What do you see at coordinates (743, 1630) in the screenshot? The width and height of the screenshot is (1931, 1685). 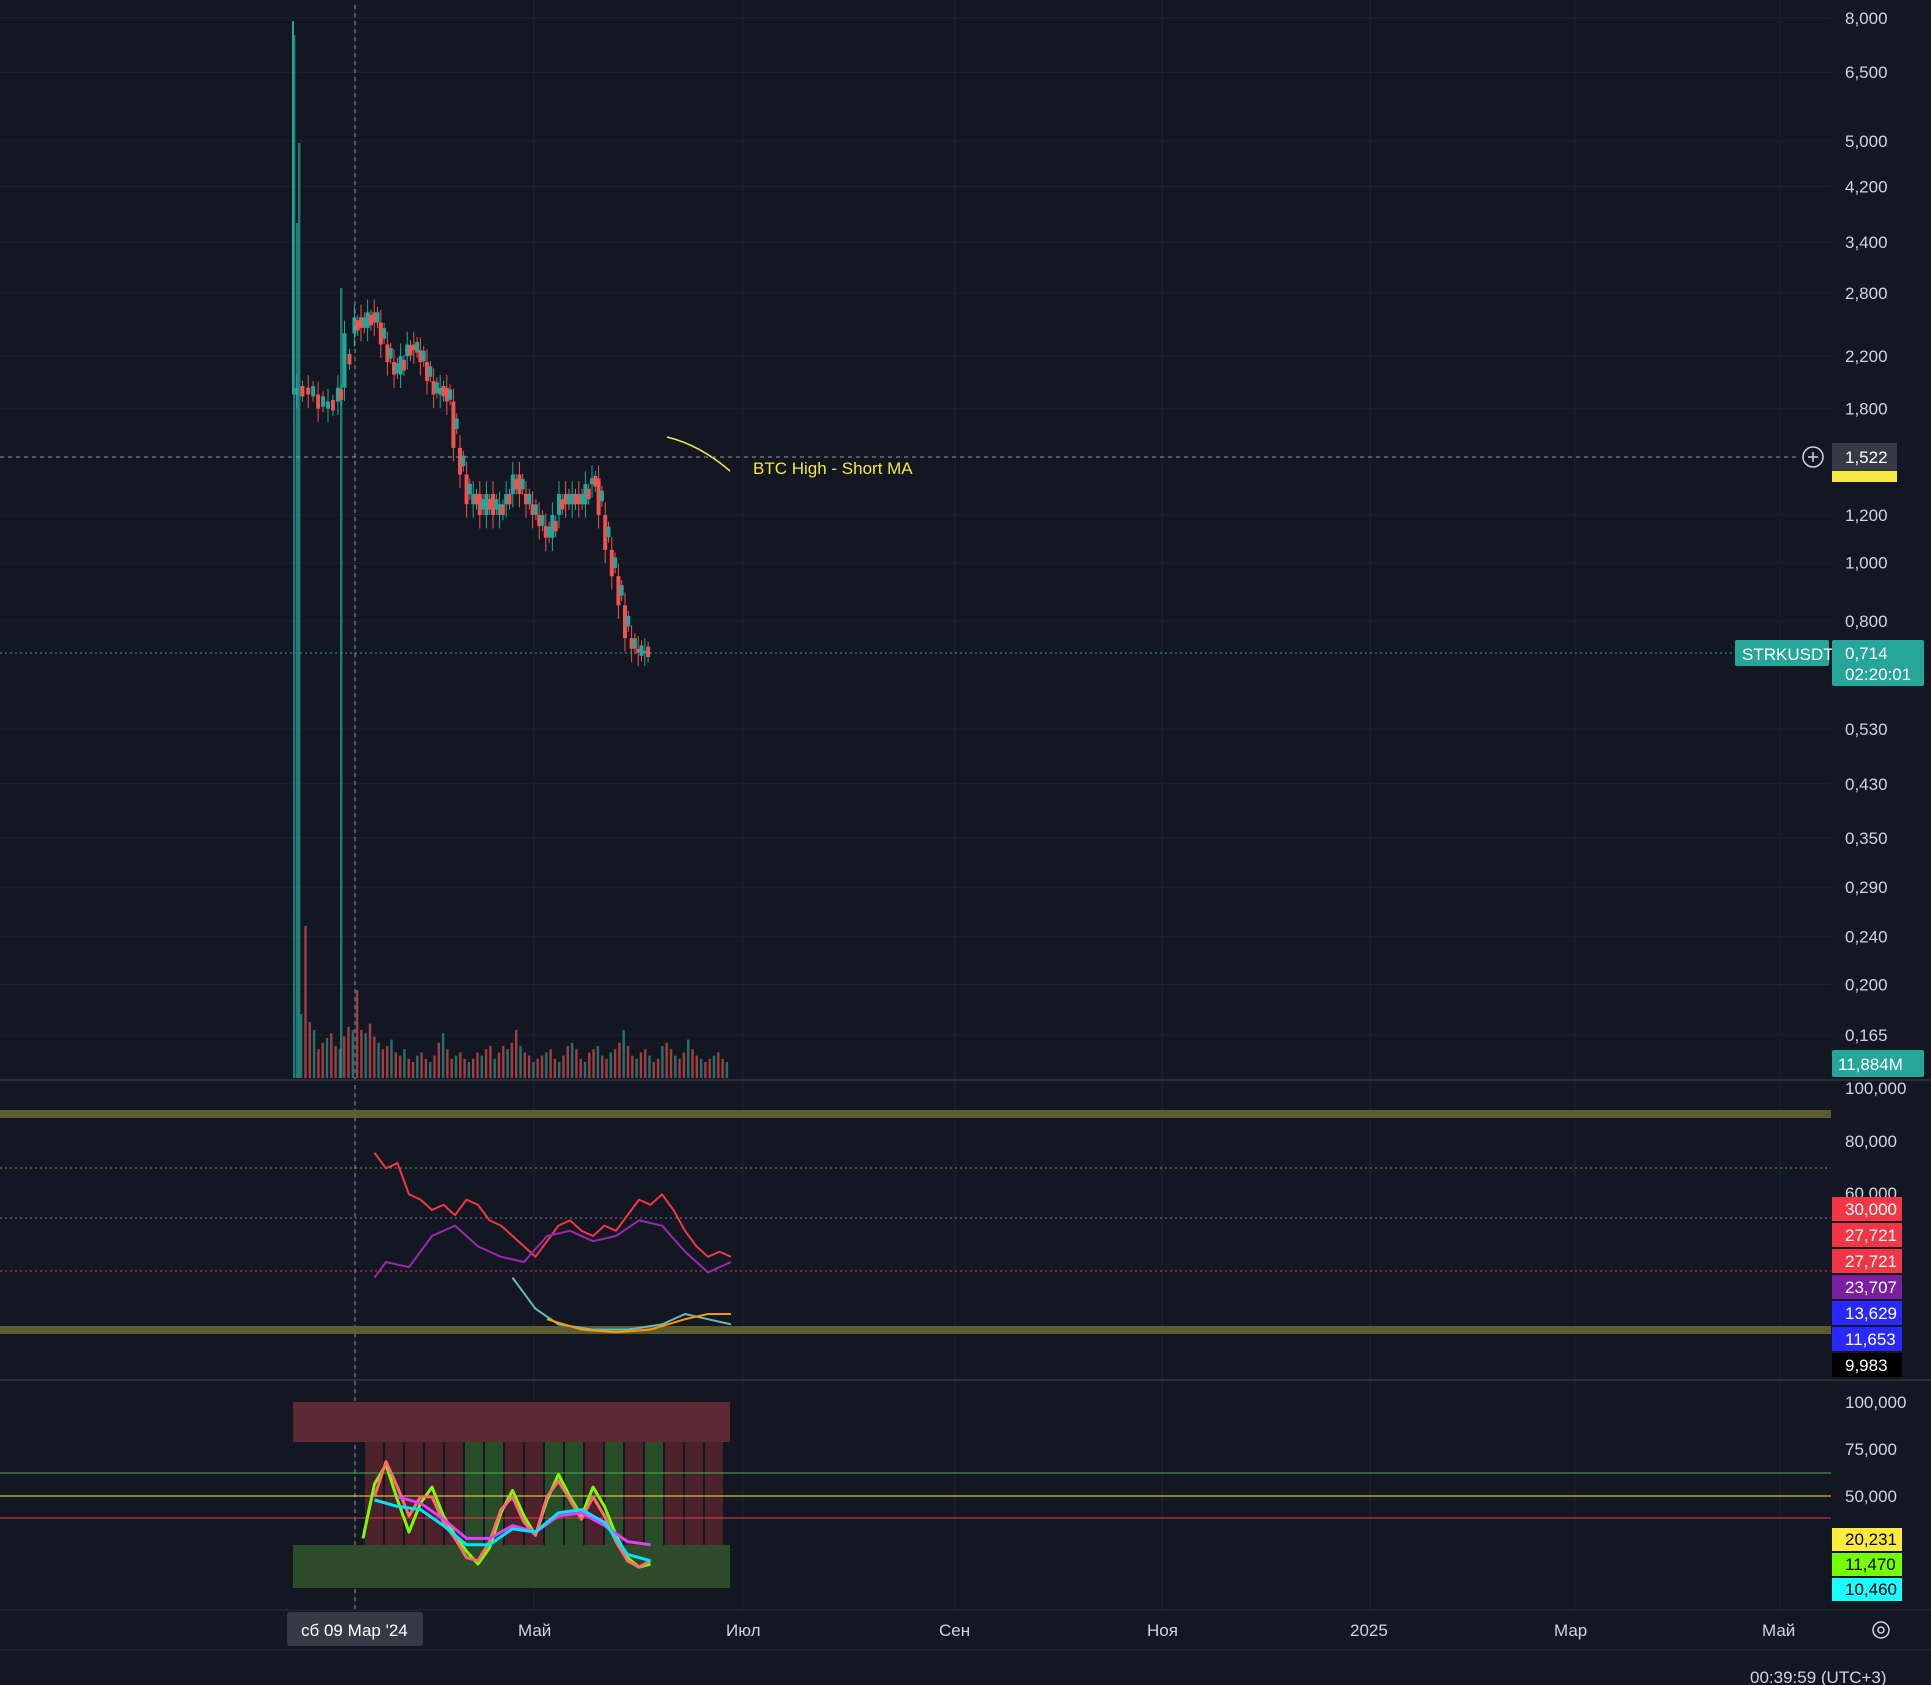 I see `time-label-jul: Июл` at bounding box center [743, 1630].